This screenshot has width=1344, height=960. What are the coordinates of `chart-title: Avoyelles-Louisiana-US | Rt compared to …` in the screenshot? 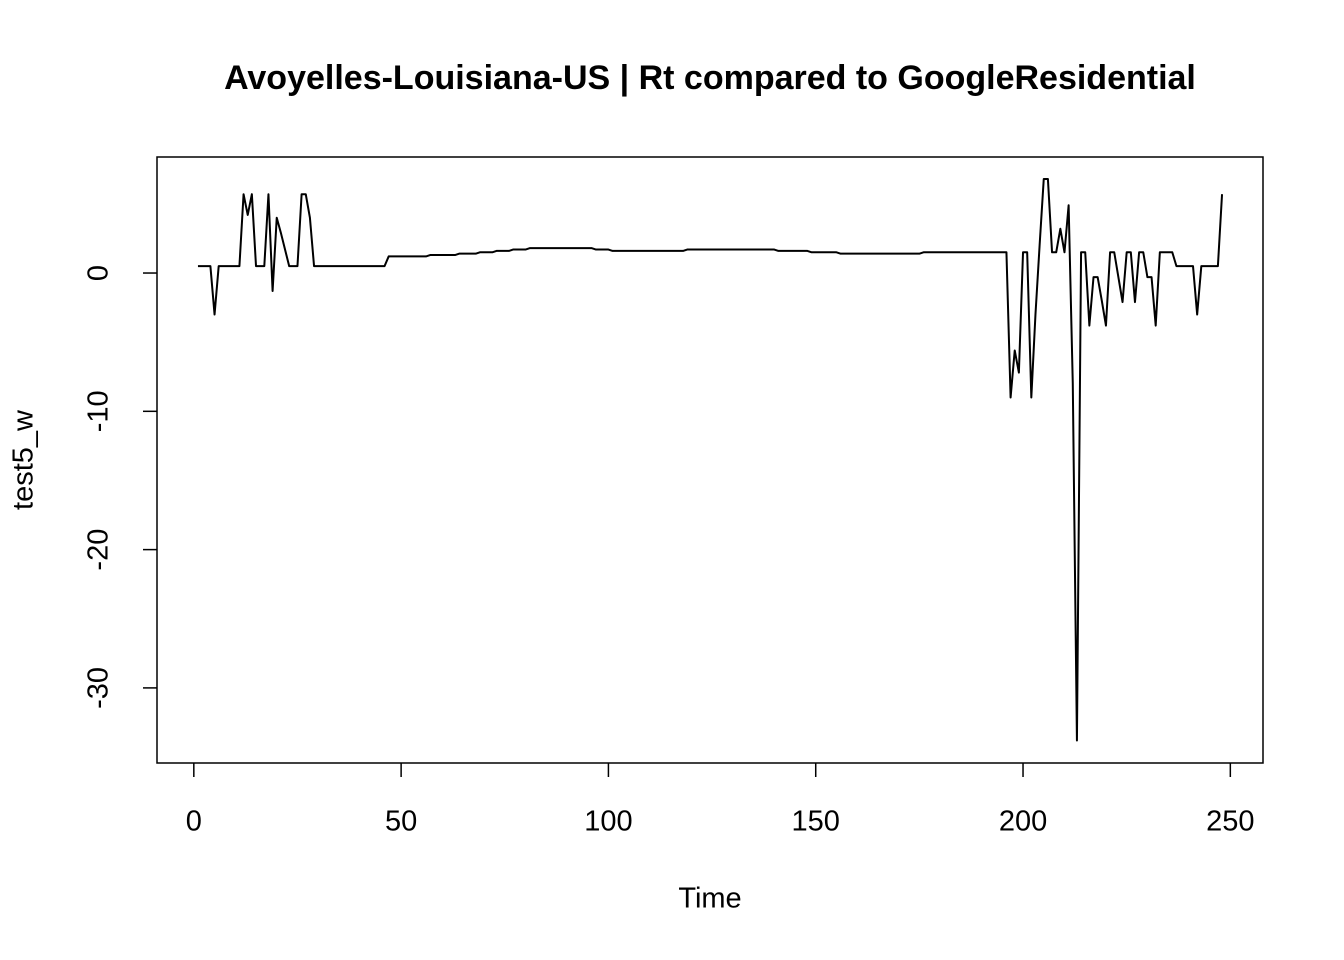 It's located at (710, 78).